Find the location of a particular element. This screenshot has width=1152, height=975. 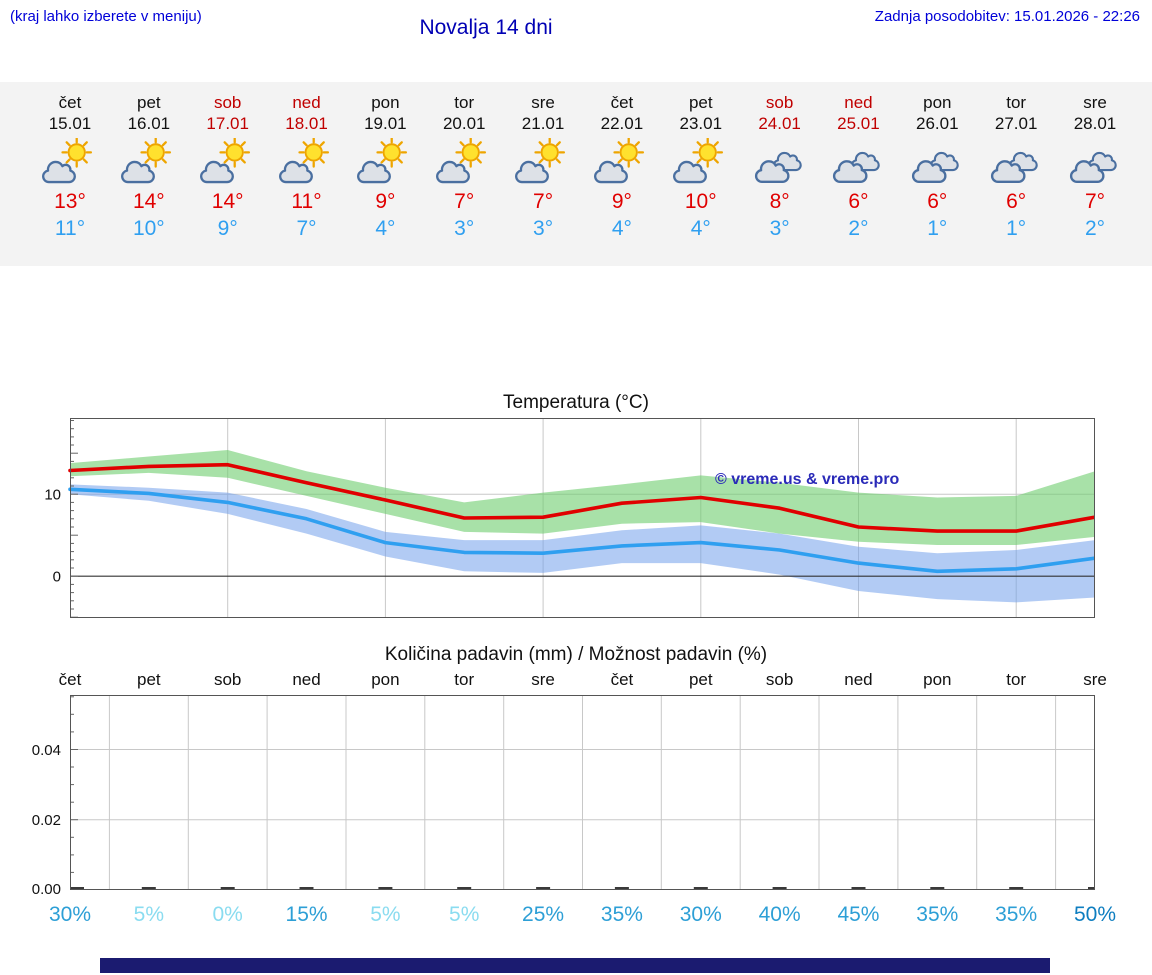

precip-probability: 45% is located at coordinates (858, 914).